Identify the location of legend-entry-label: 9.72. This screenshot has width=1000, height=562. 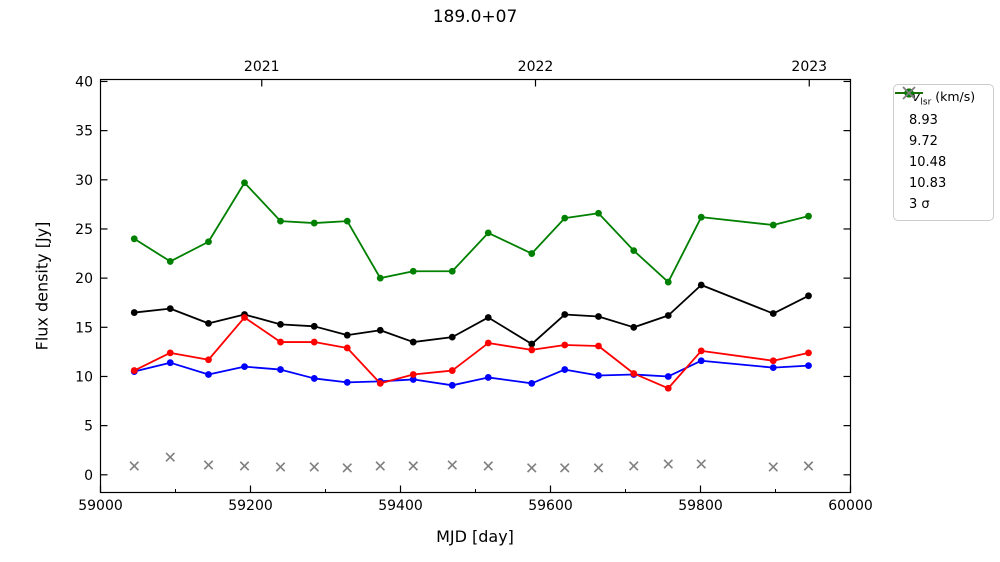
(923, 141).